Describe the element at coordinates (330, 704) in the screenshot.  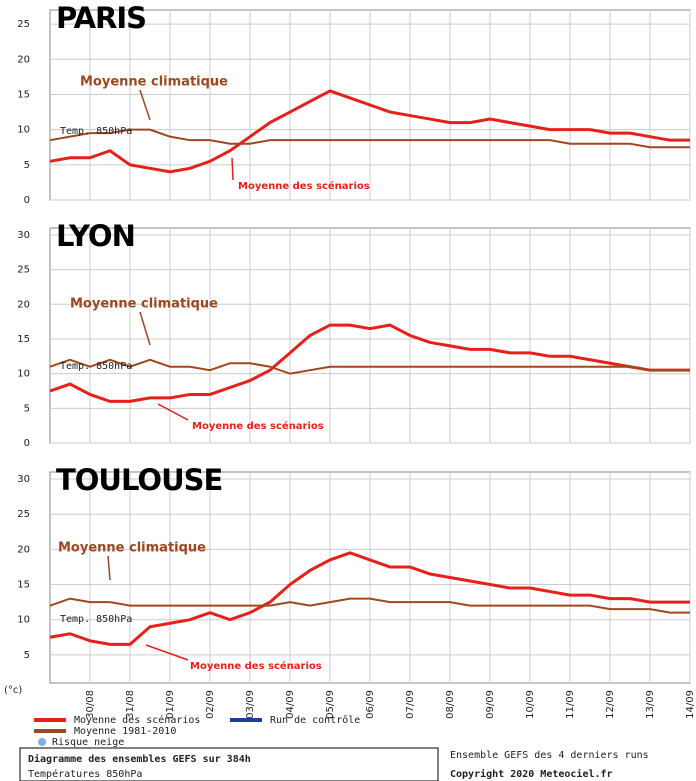
I see `x-tick-label: 05/09` at that location.